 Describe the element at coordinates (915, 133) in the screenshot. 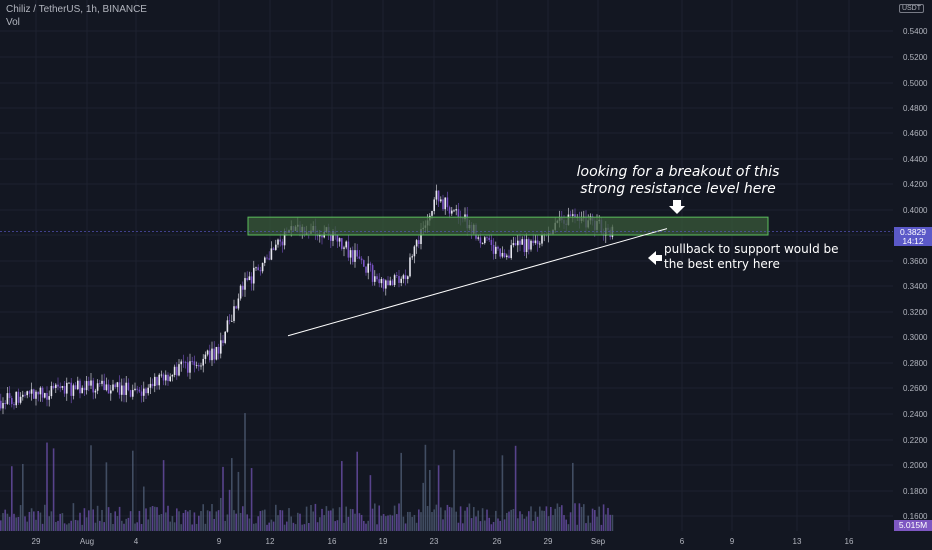

I see `price-tick-label: 0.4600` at that location.